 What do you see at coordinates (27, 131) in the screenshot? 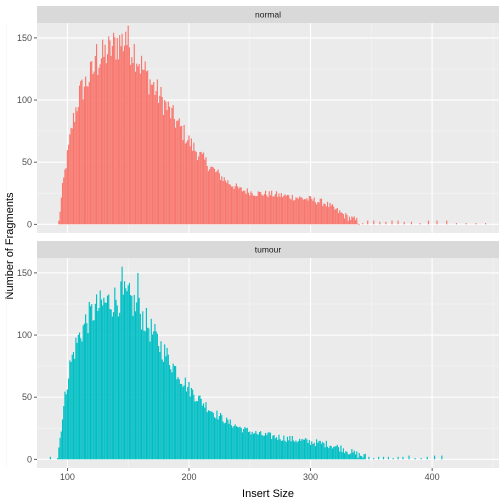
I see `y-ticks-normal: 0 50 100 150` at bounding box center [27, 131].